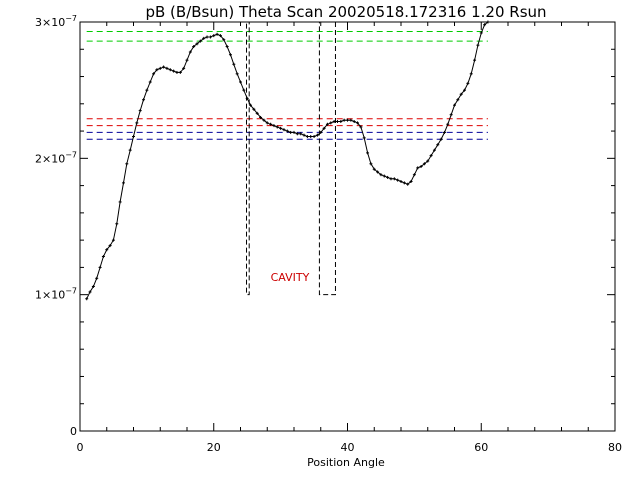  What do you see at coordinates (346, 462) in the screenshot?
I see `x-axis-title: Position Angle` at bounding box center [346, 462].